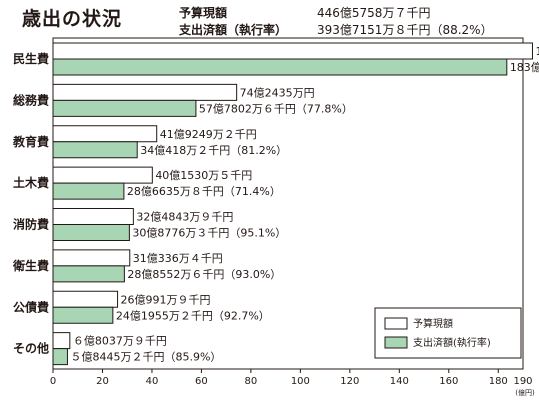 This screenshot has height=401, width=539. Describe the element at coordinates (31, 99) in the screenshot. I see `category-label-1: 総務費` at that location.